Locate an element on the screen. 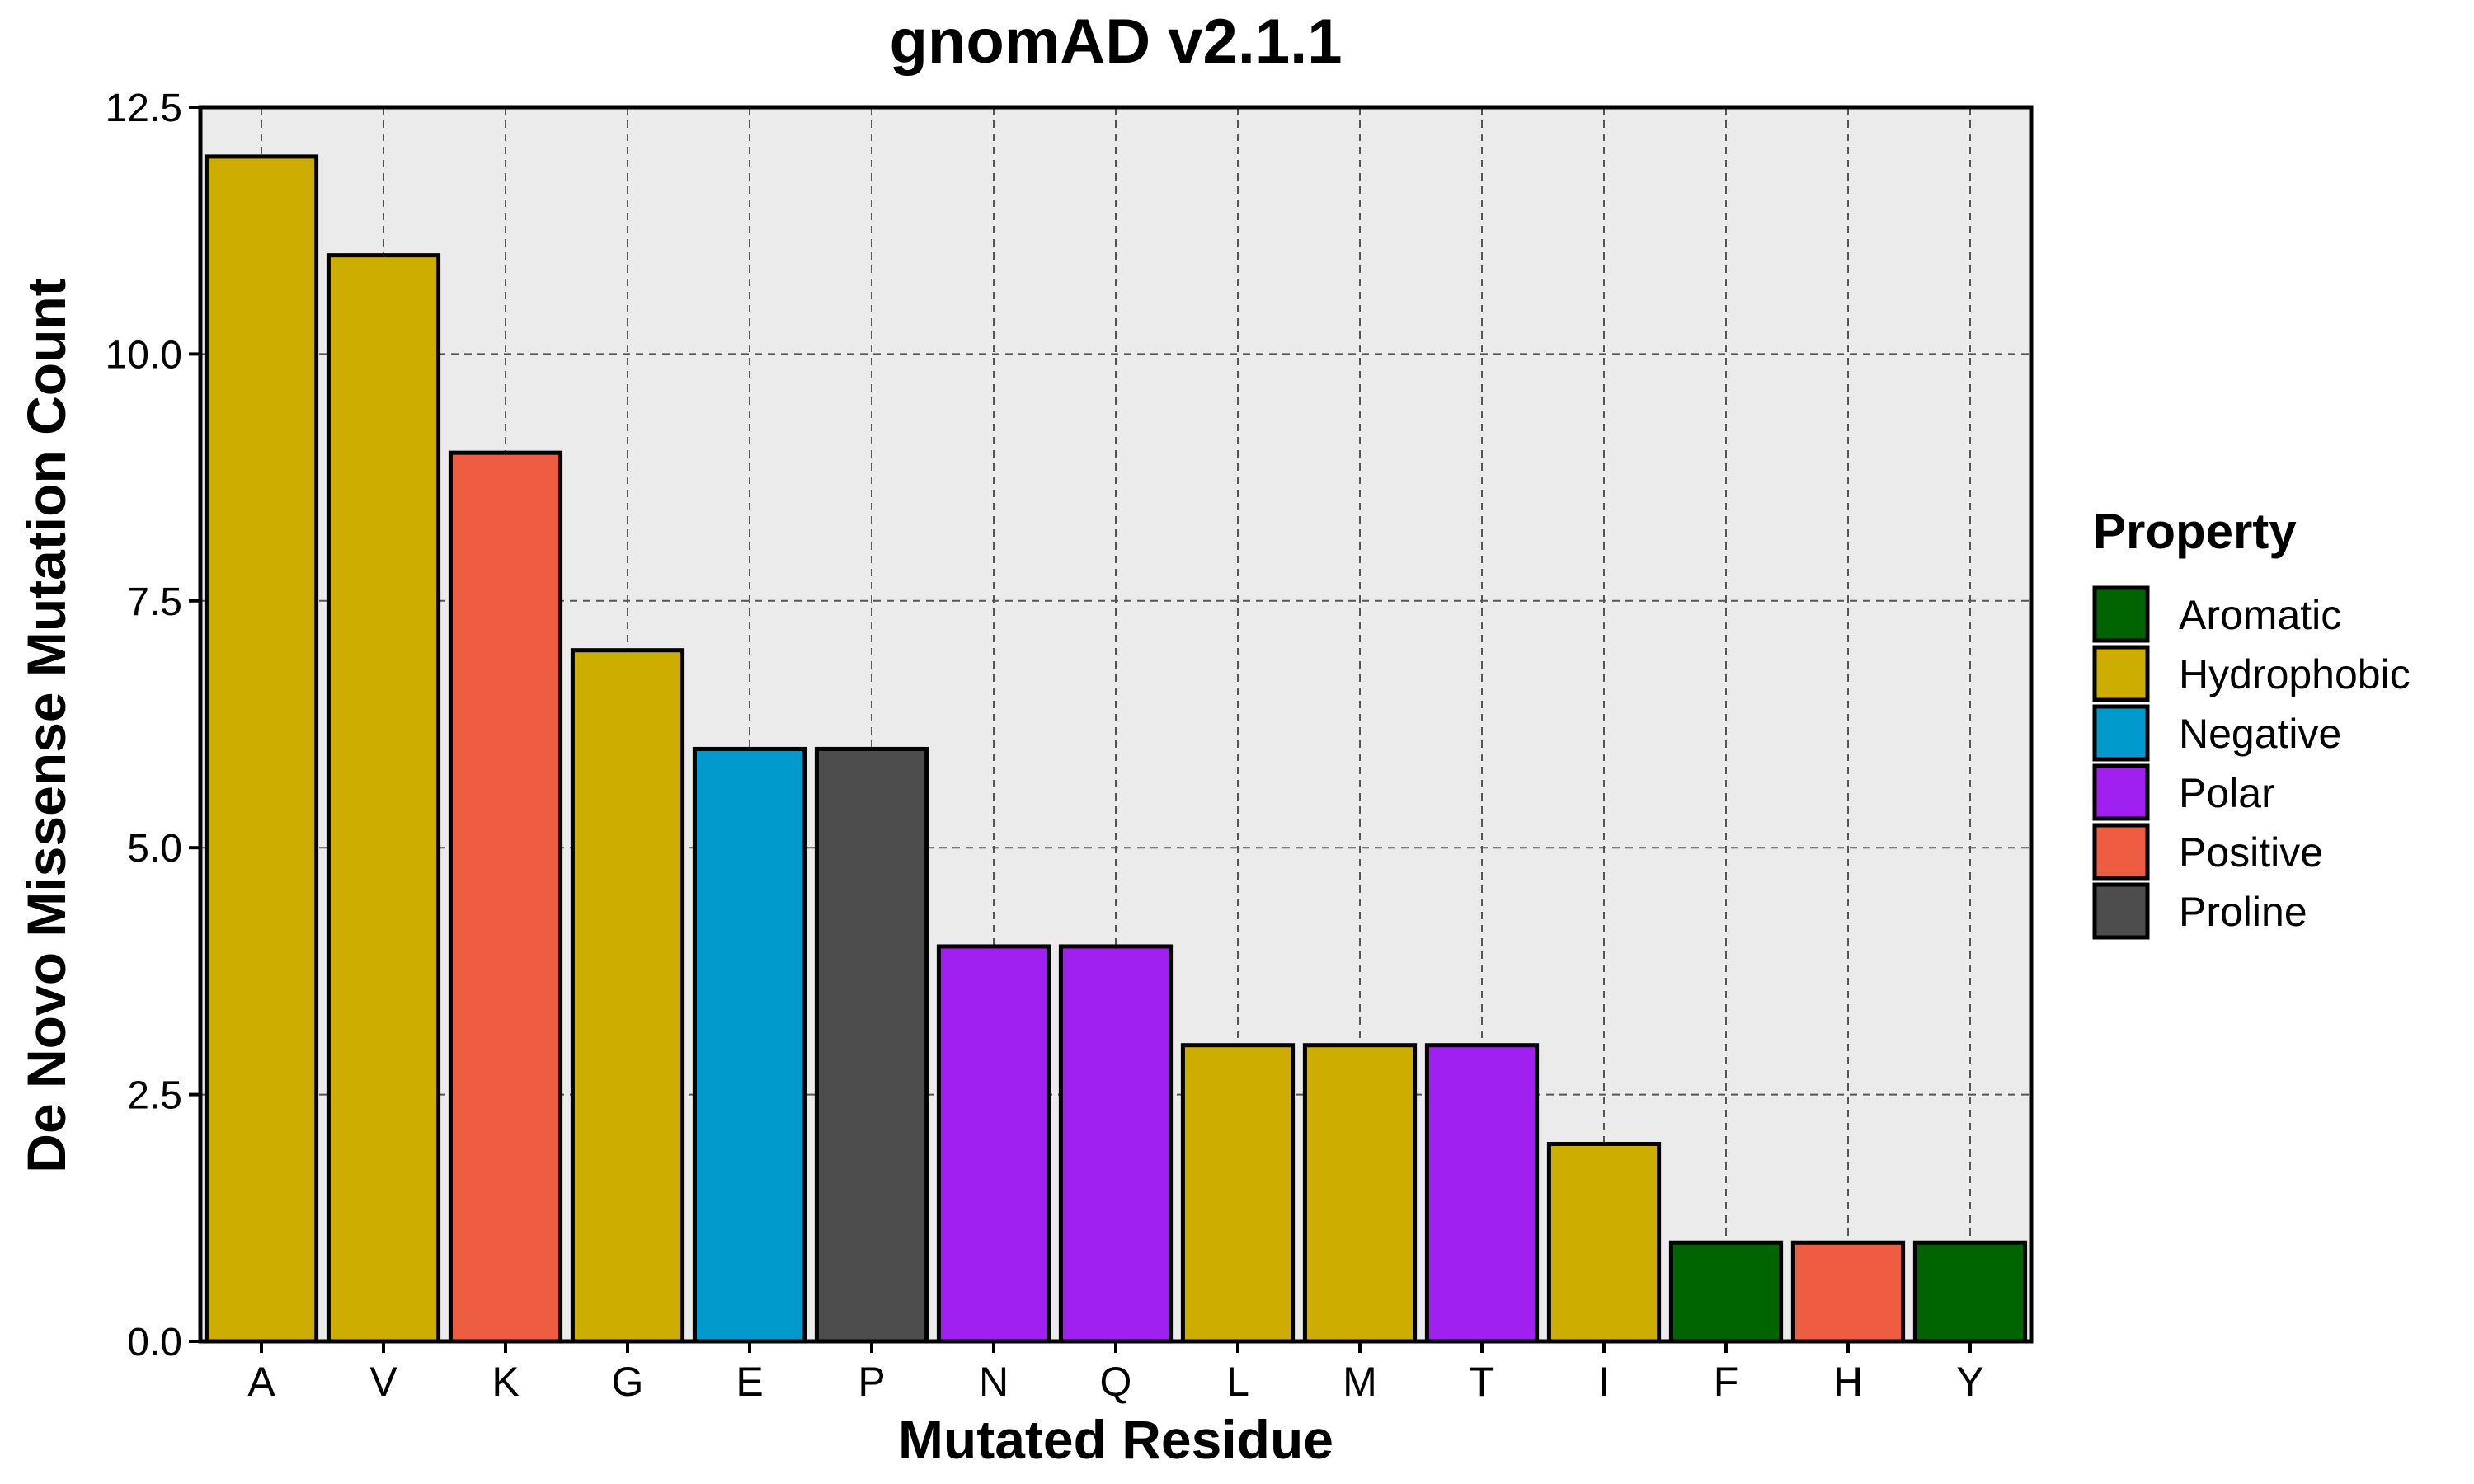  legend-title: Property is located at coordinates (2195, 531).